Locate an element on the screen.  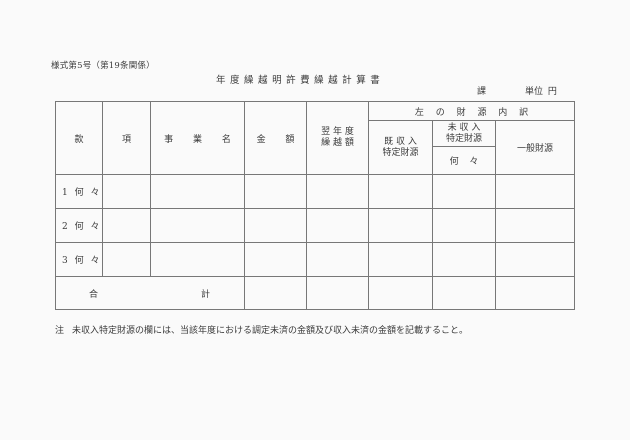
total-label-cell: 合 計 is located at coordinates (150, 293).